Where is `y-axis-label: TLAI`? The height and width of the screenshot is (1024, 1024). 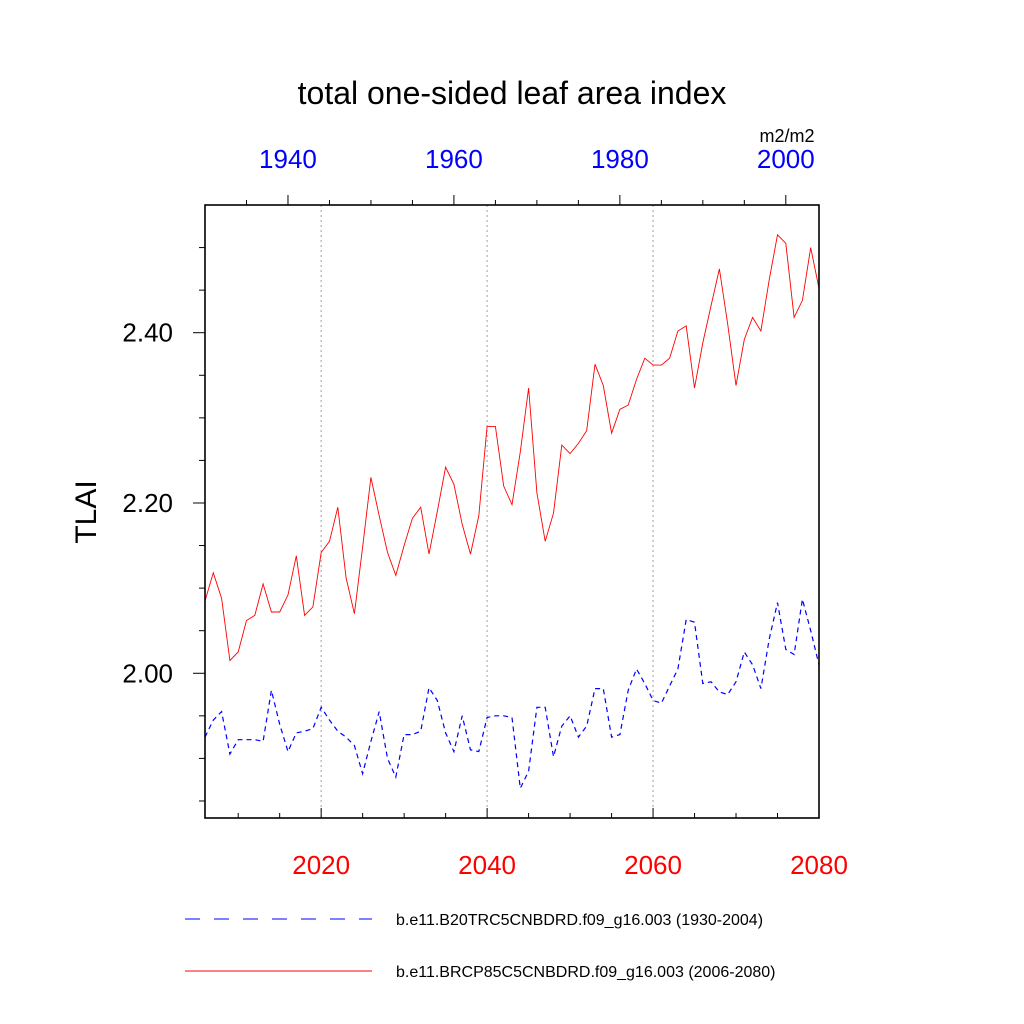 y-axis-label: TLAI is located at coordinates (86, 511).